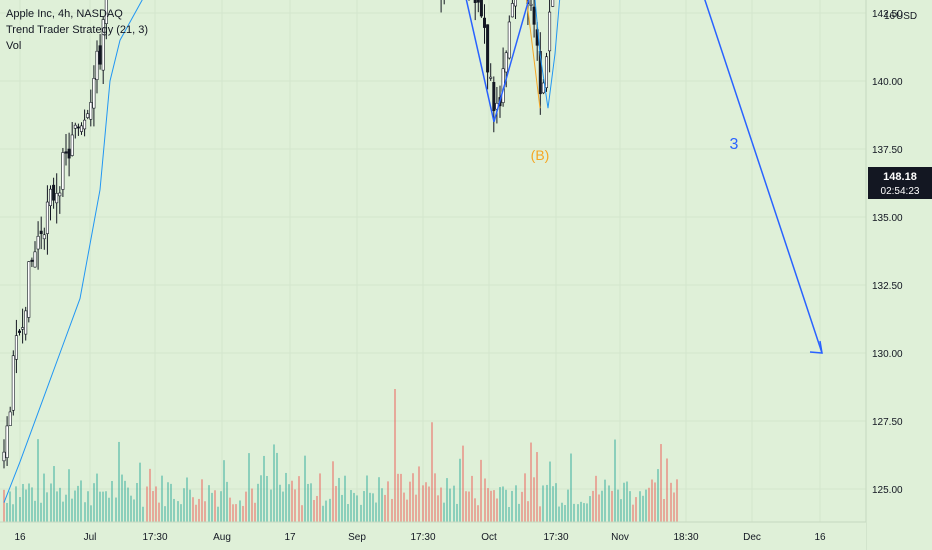 This screenshot has height=550, width=932. Describe the element at coordinates (887, 422) in the screenshot. I see `price-tick-label: 127.50` at that location.